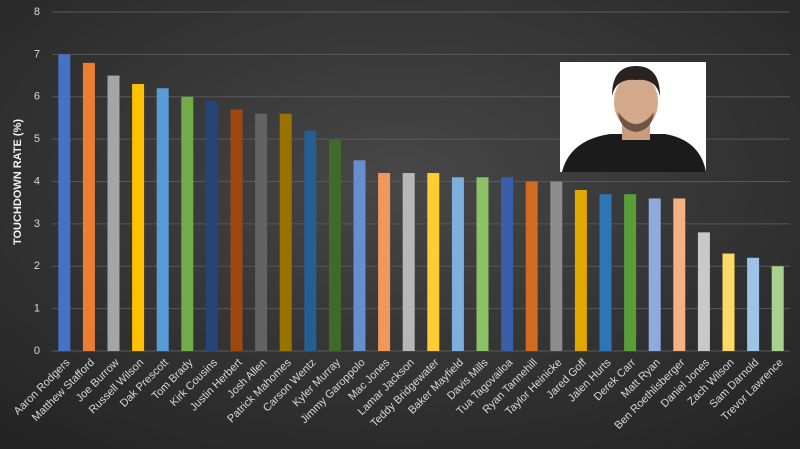 This screenshot has height=449, width=800. What do you see at coordinates (633, 117) in the screenshot?
I see `player-photo` at bounding box center [633, 117].